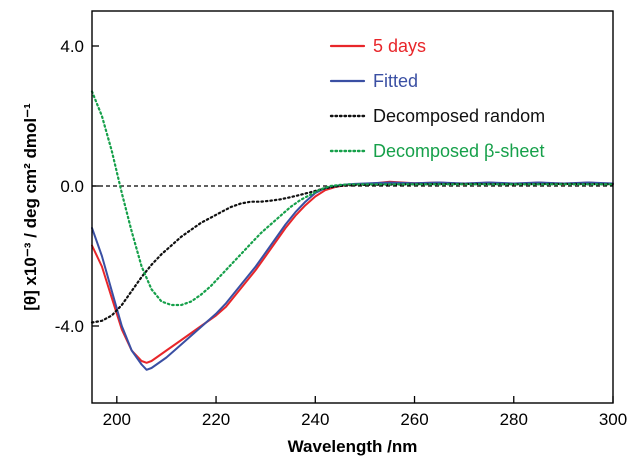 This screenshot has width=632, height=456. Describe the element at coordinates (458, 151) in the screenshot. I see `legend-label-3: Decomposed β-sheet` at that location.